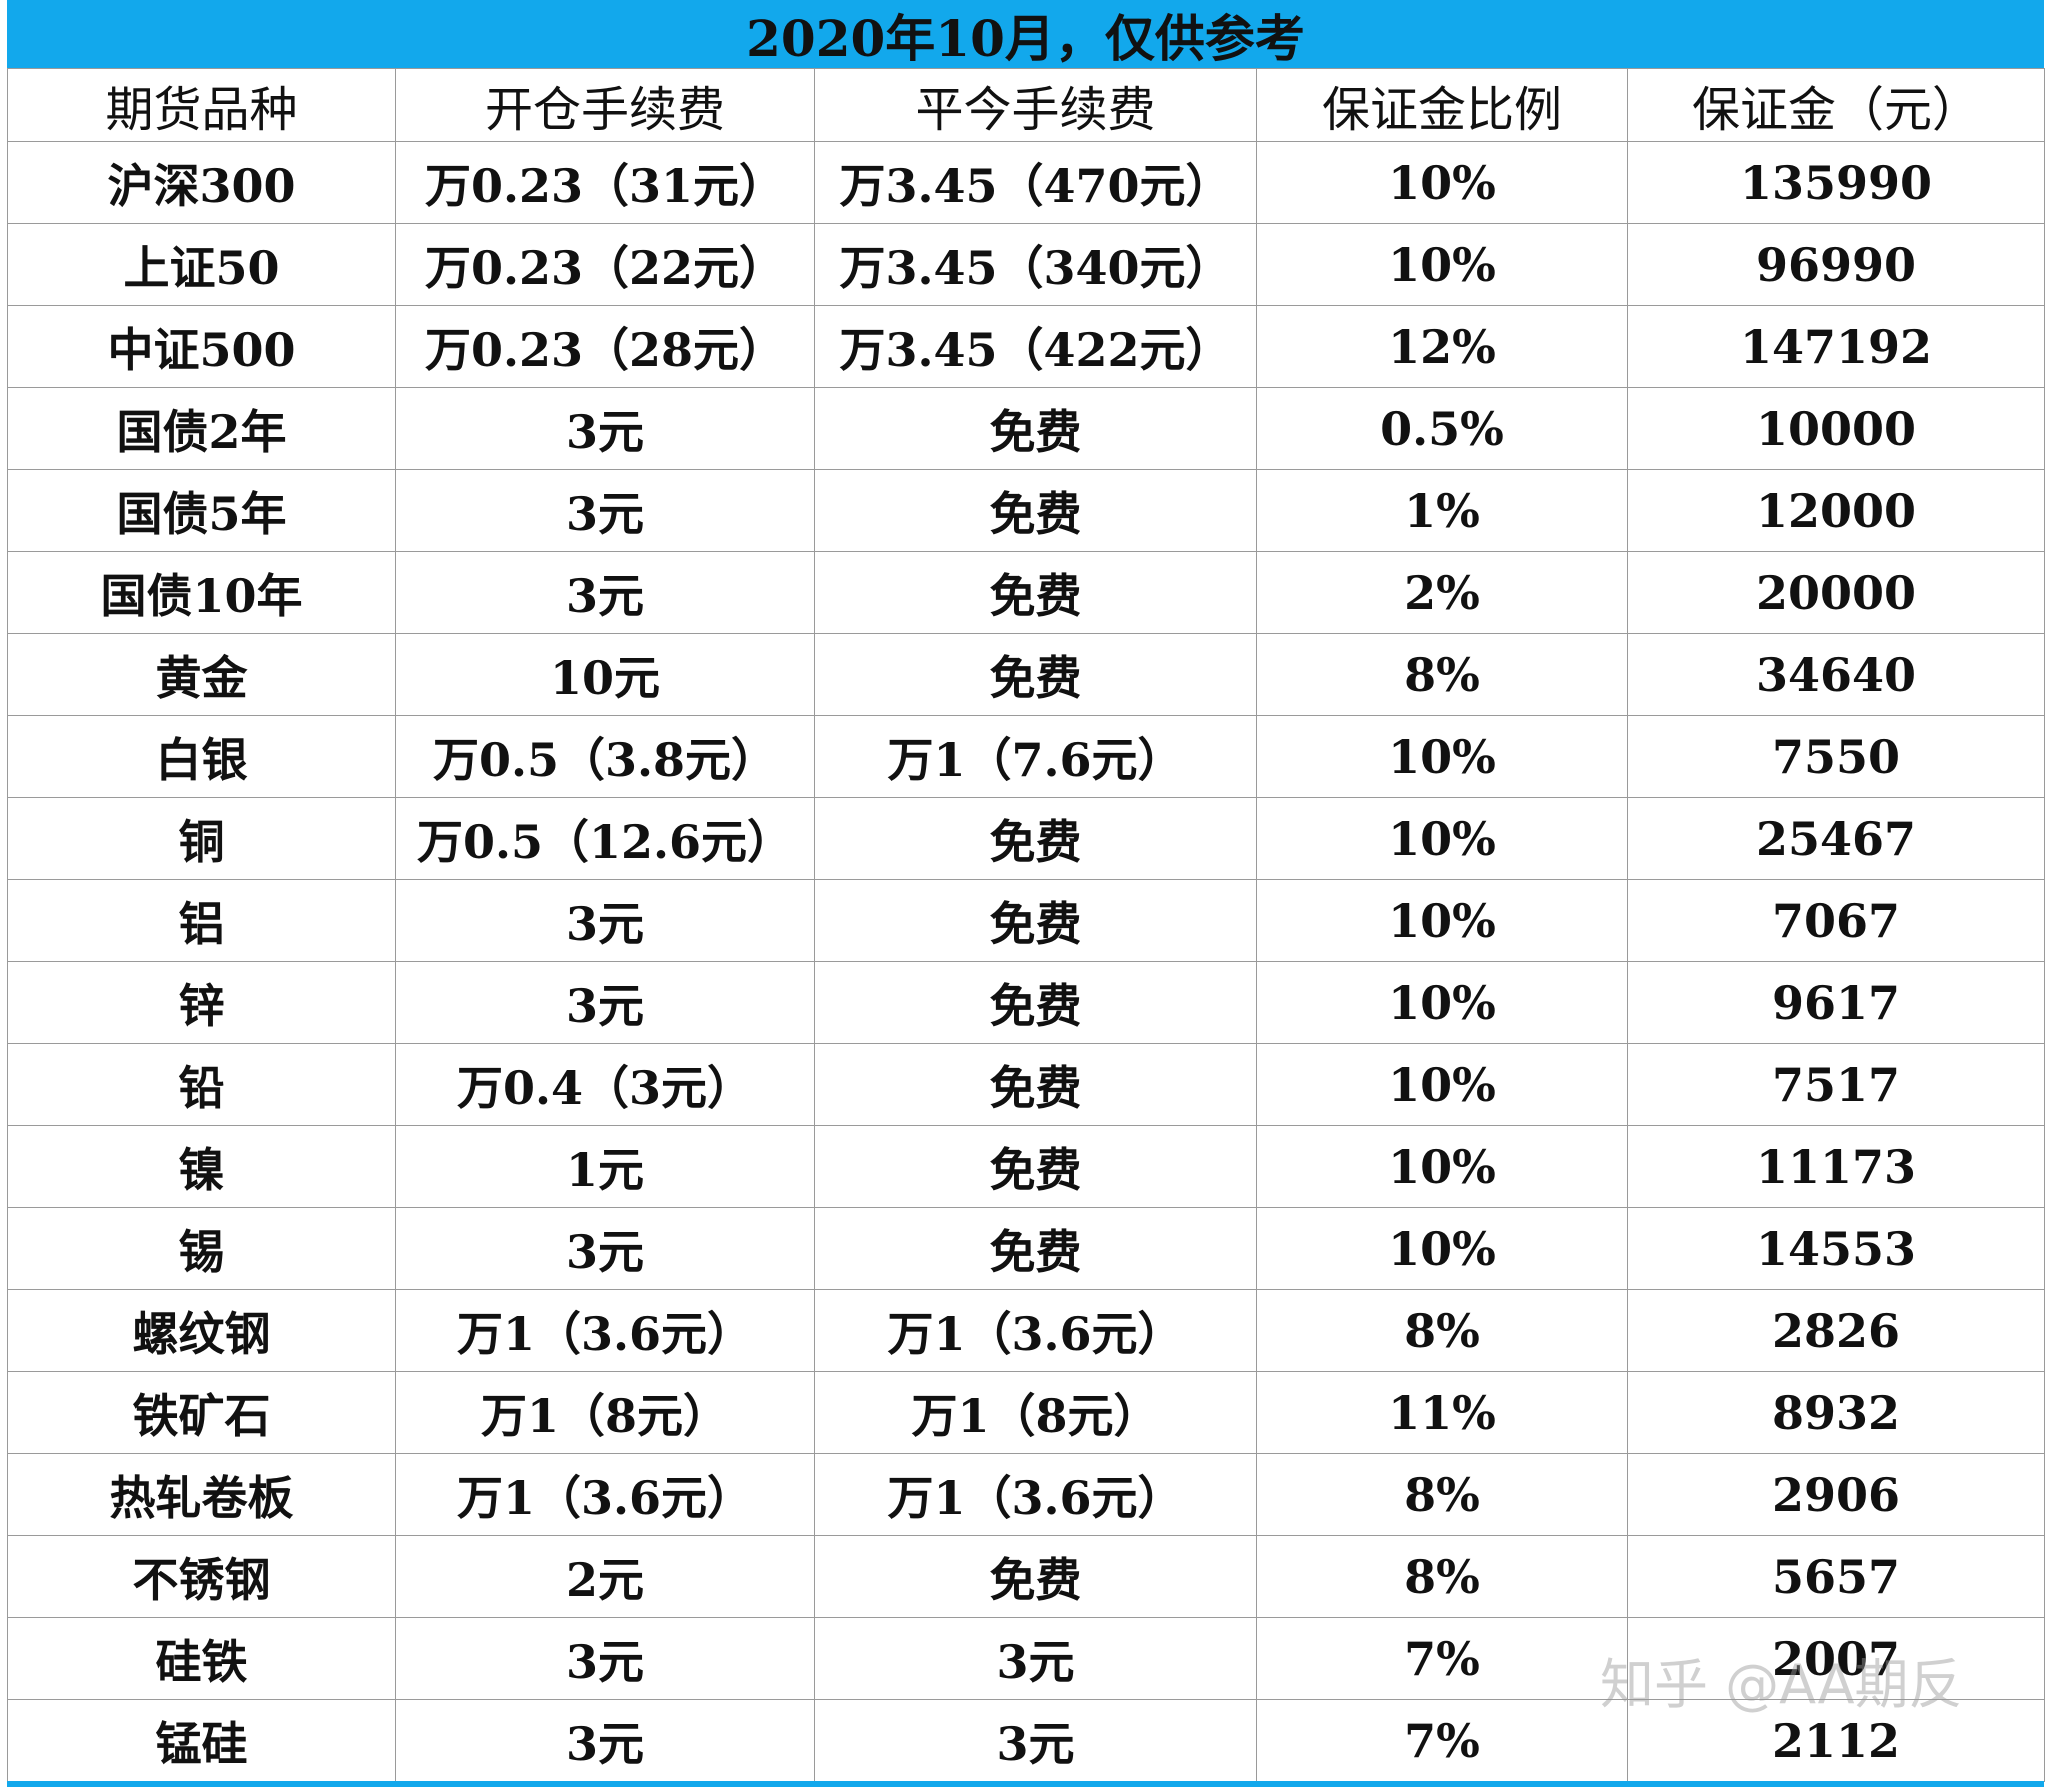 Image resolution: width=2048 pixels, height=1787 pixels. Describe the element at coordinates (1836, 182) in the screenshot. I see `cell: 135990` at that location.